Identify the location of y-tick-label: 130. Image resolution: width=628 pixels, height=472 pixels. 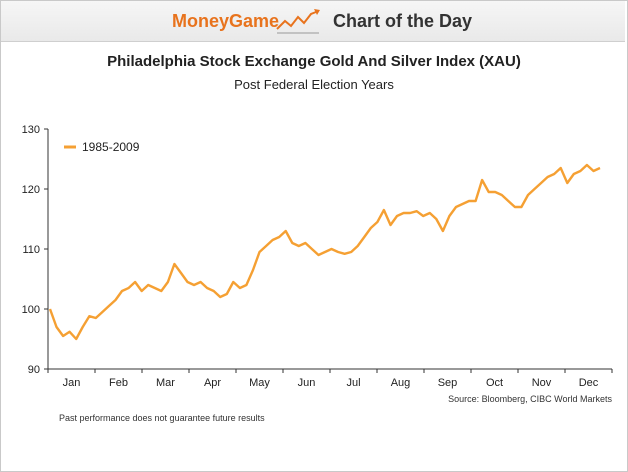
(31, 130).